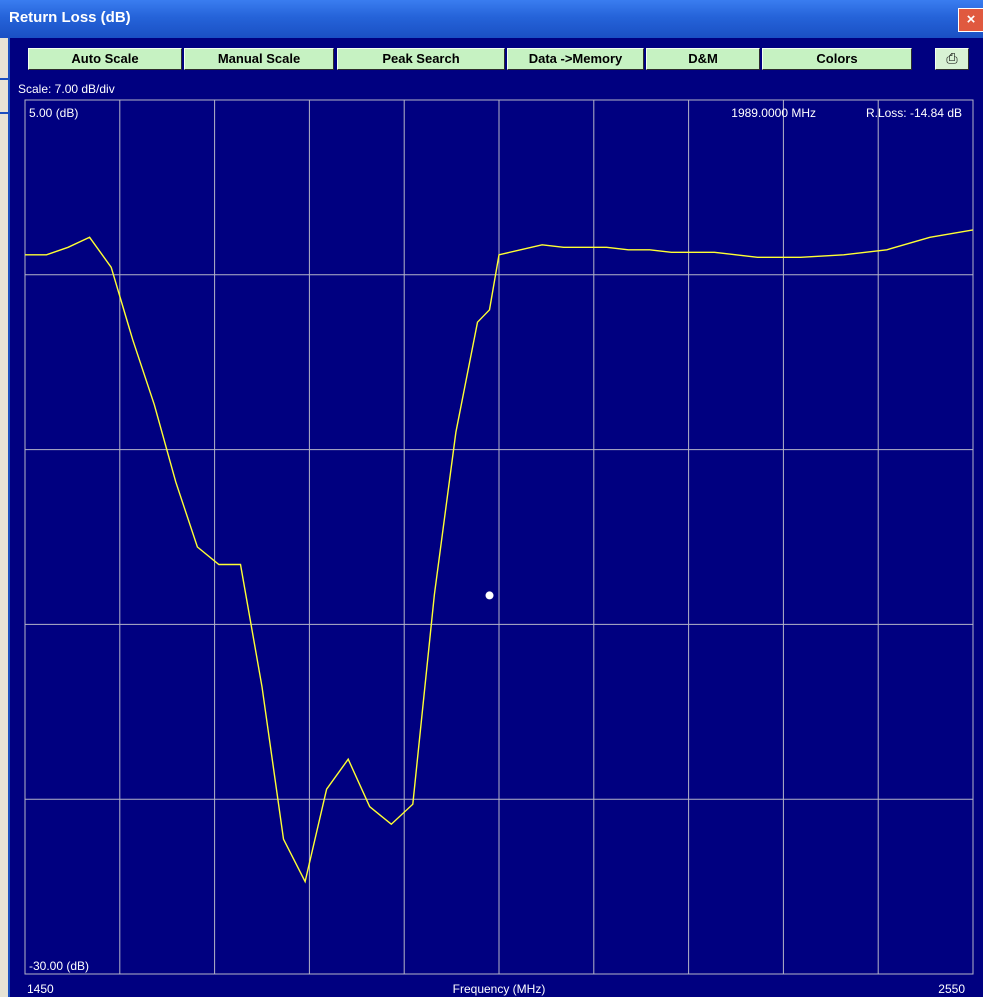 The image size is (983, 997). What do you see at coordinates (66, 89) in the screenshot?
I see `scale-label: Scale: 7.00 dB/div` at bounding box center [66, 89].